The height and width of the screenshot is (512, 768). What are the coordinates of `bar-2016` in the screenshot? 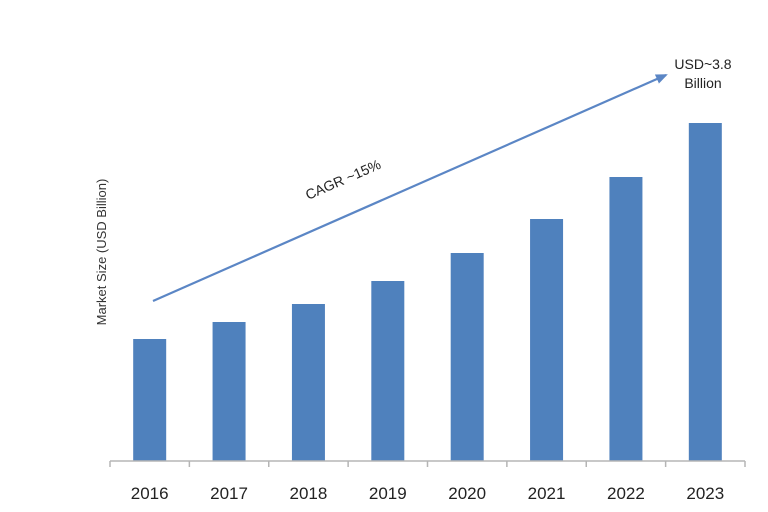 It's located at (150, 400).